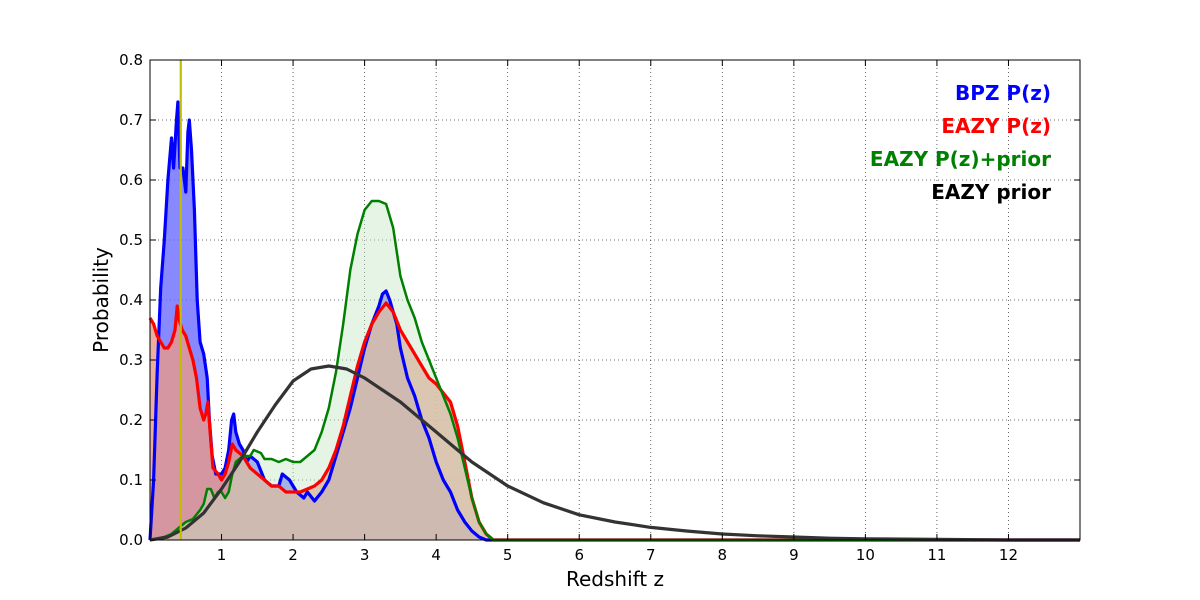  What do you see at coordinates (131, 360) in the screenshot?
I see `y-tick-label: 0.3` at bounding box center [131, 360].